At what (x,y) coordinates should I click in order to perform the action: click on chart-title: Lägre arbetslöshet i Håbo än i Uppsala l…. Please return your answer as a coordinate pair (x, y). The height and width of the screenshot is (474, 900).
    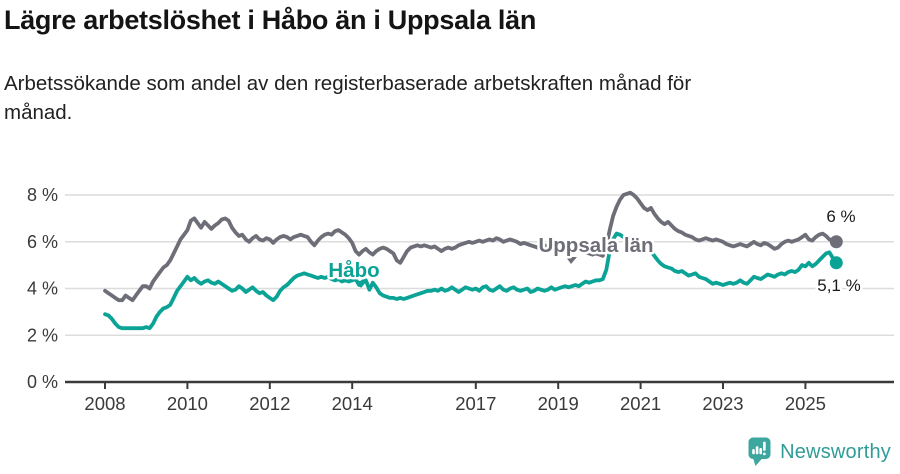
    Looking at the image, I should click on (270, 20).